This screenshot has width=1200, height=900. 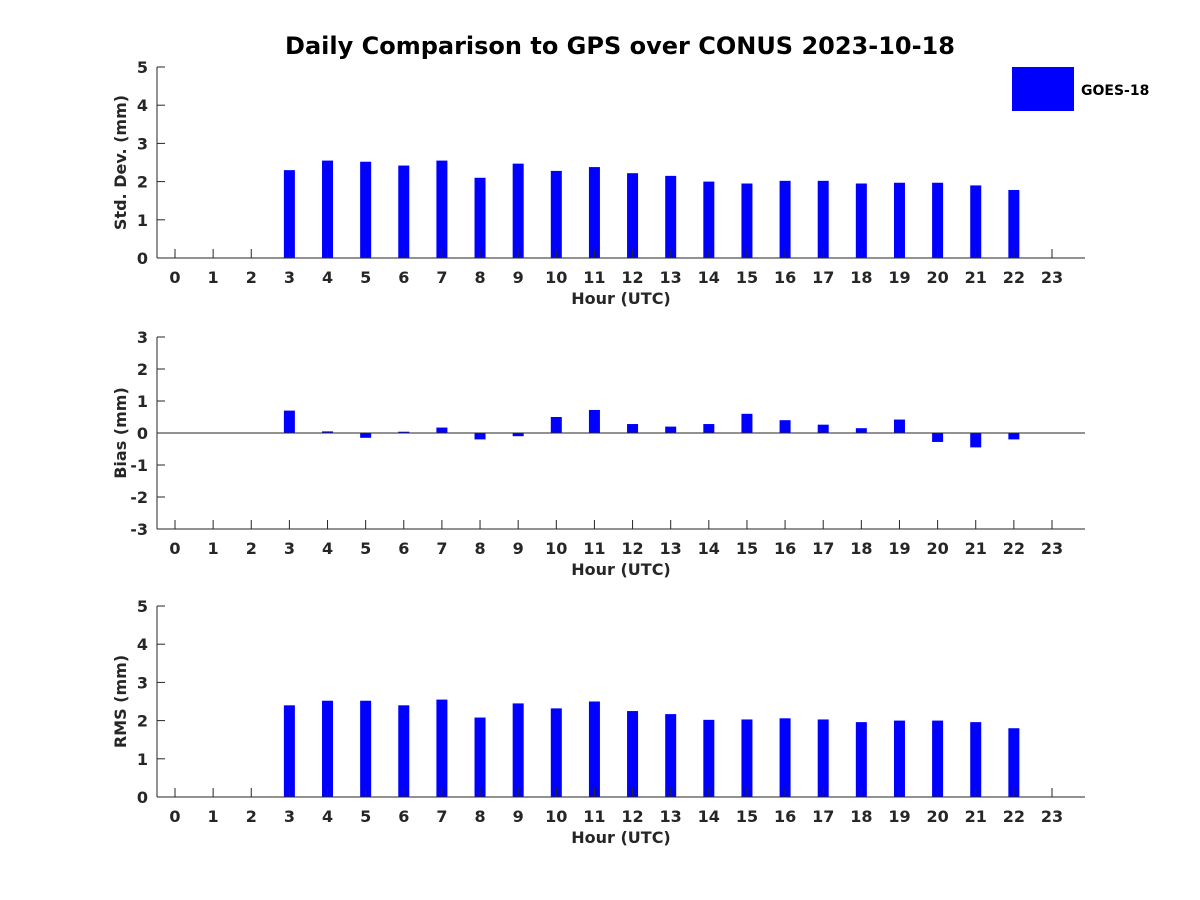 What do you see at coordinates (671, 816) in the screenshot?
I see `rms-x-tick-label: 13` at bounding box center [671, 816].